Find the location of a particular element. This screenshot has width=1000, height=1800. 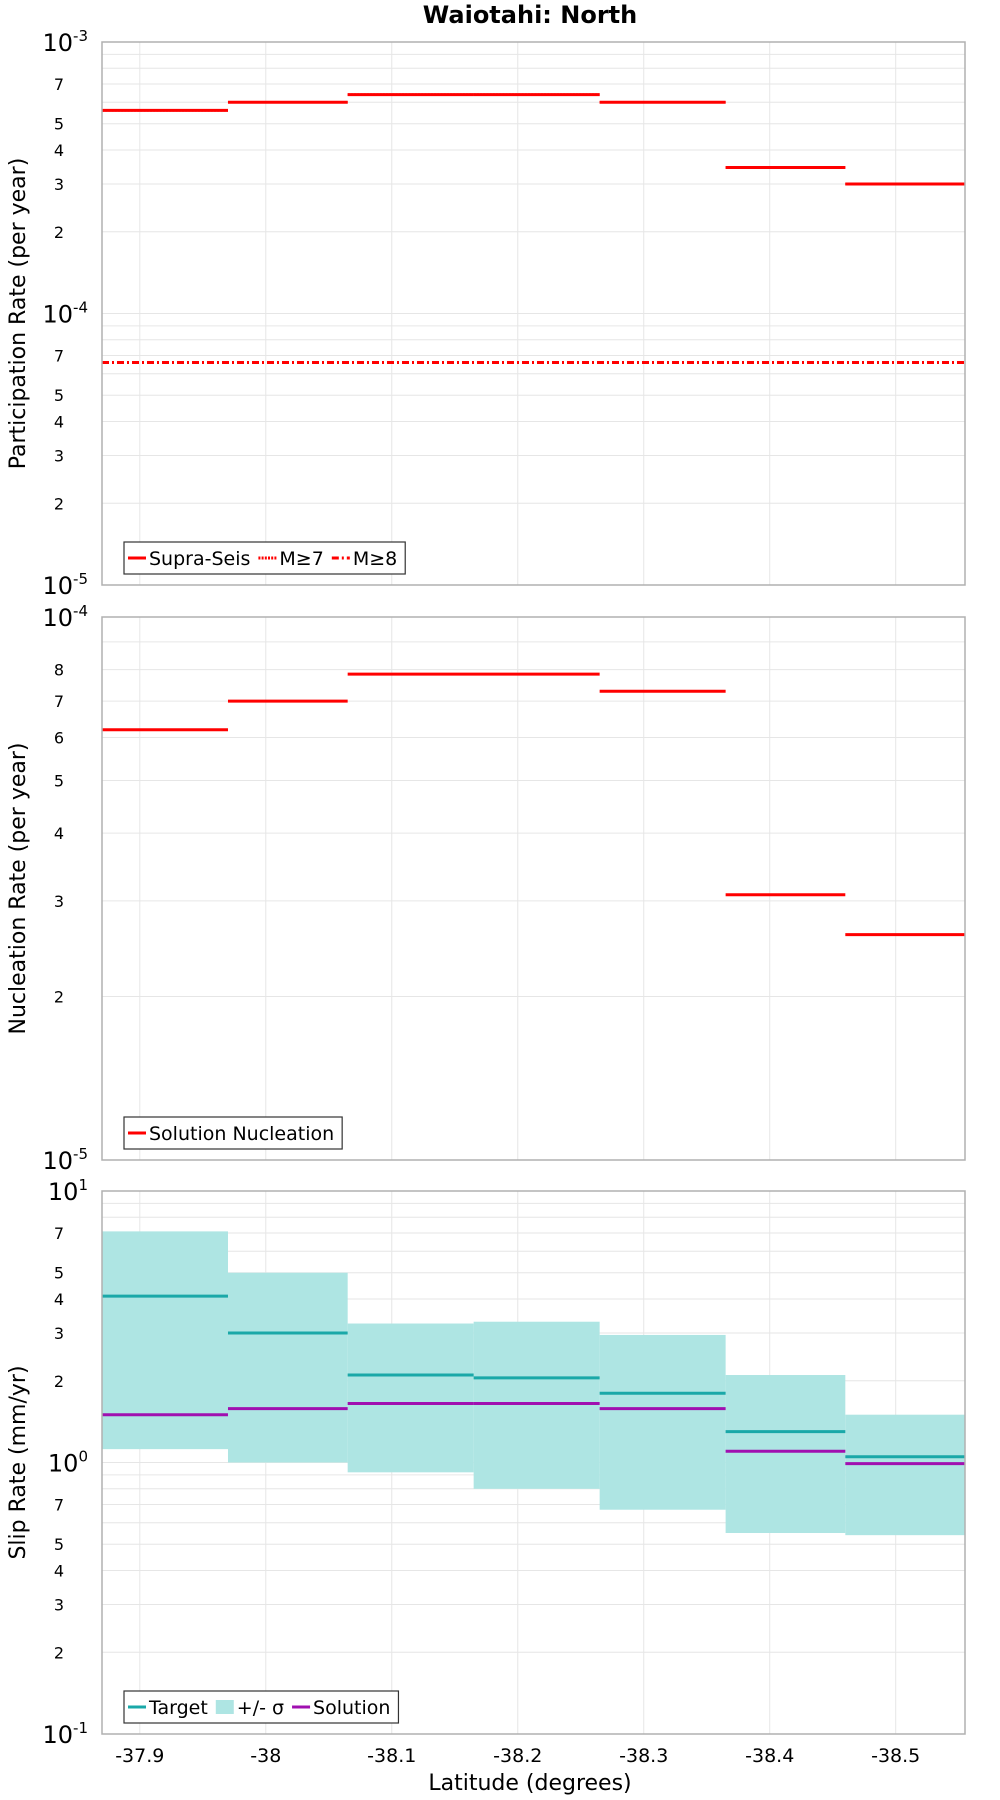

legend: Solution Nucleation is located at coordinates (233, 1133).